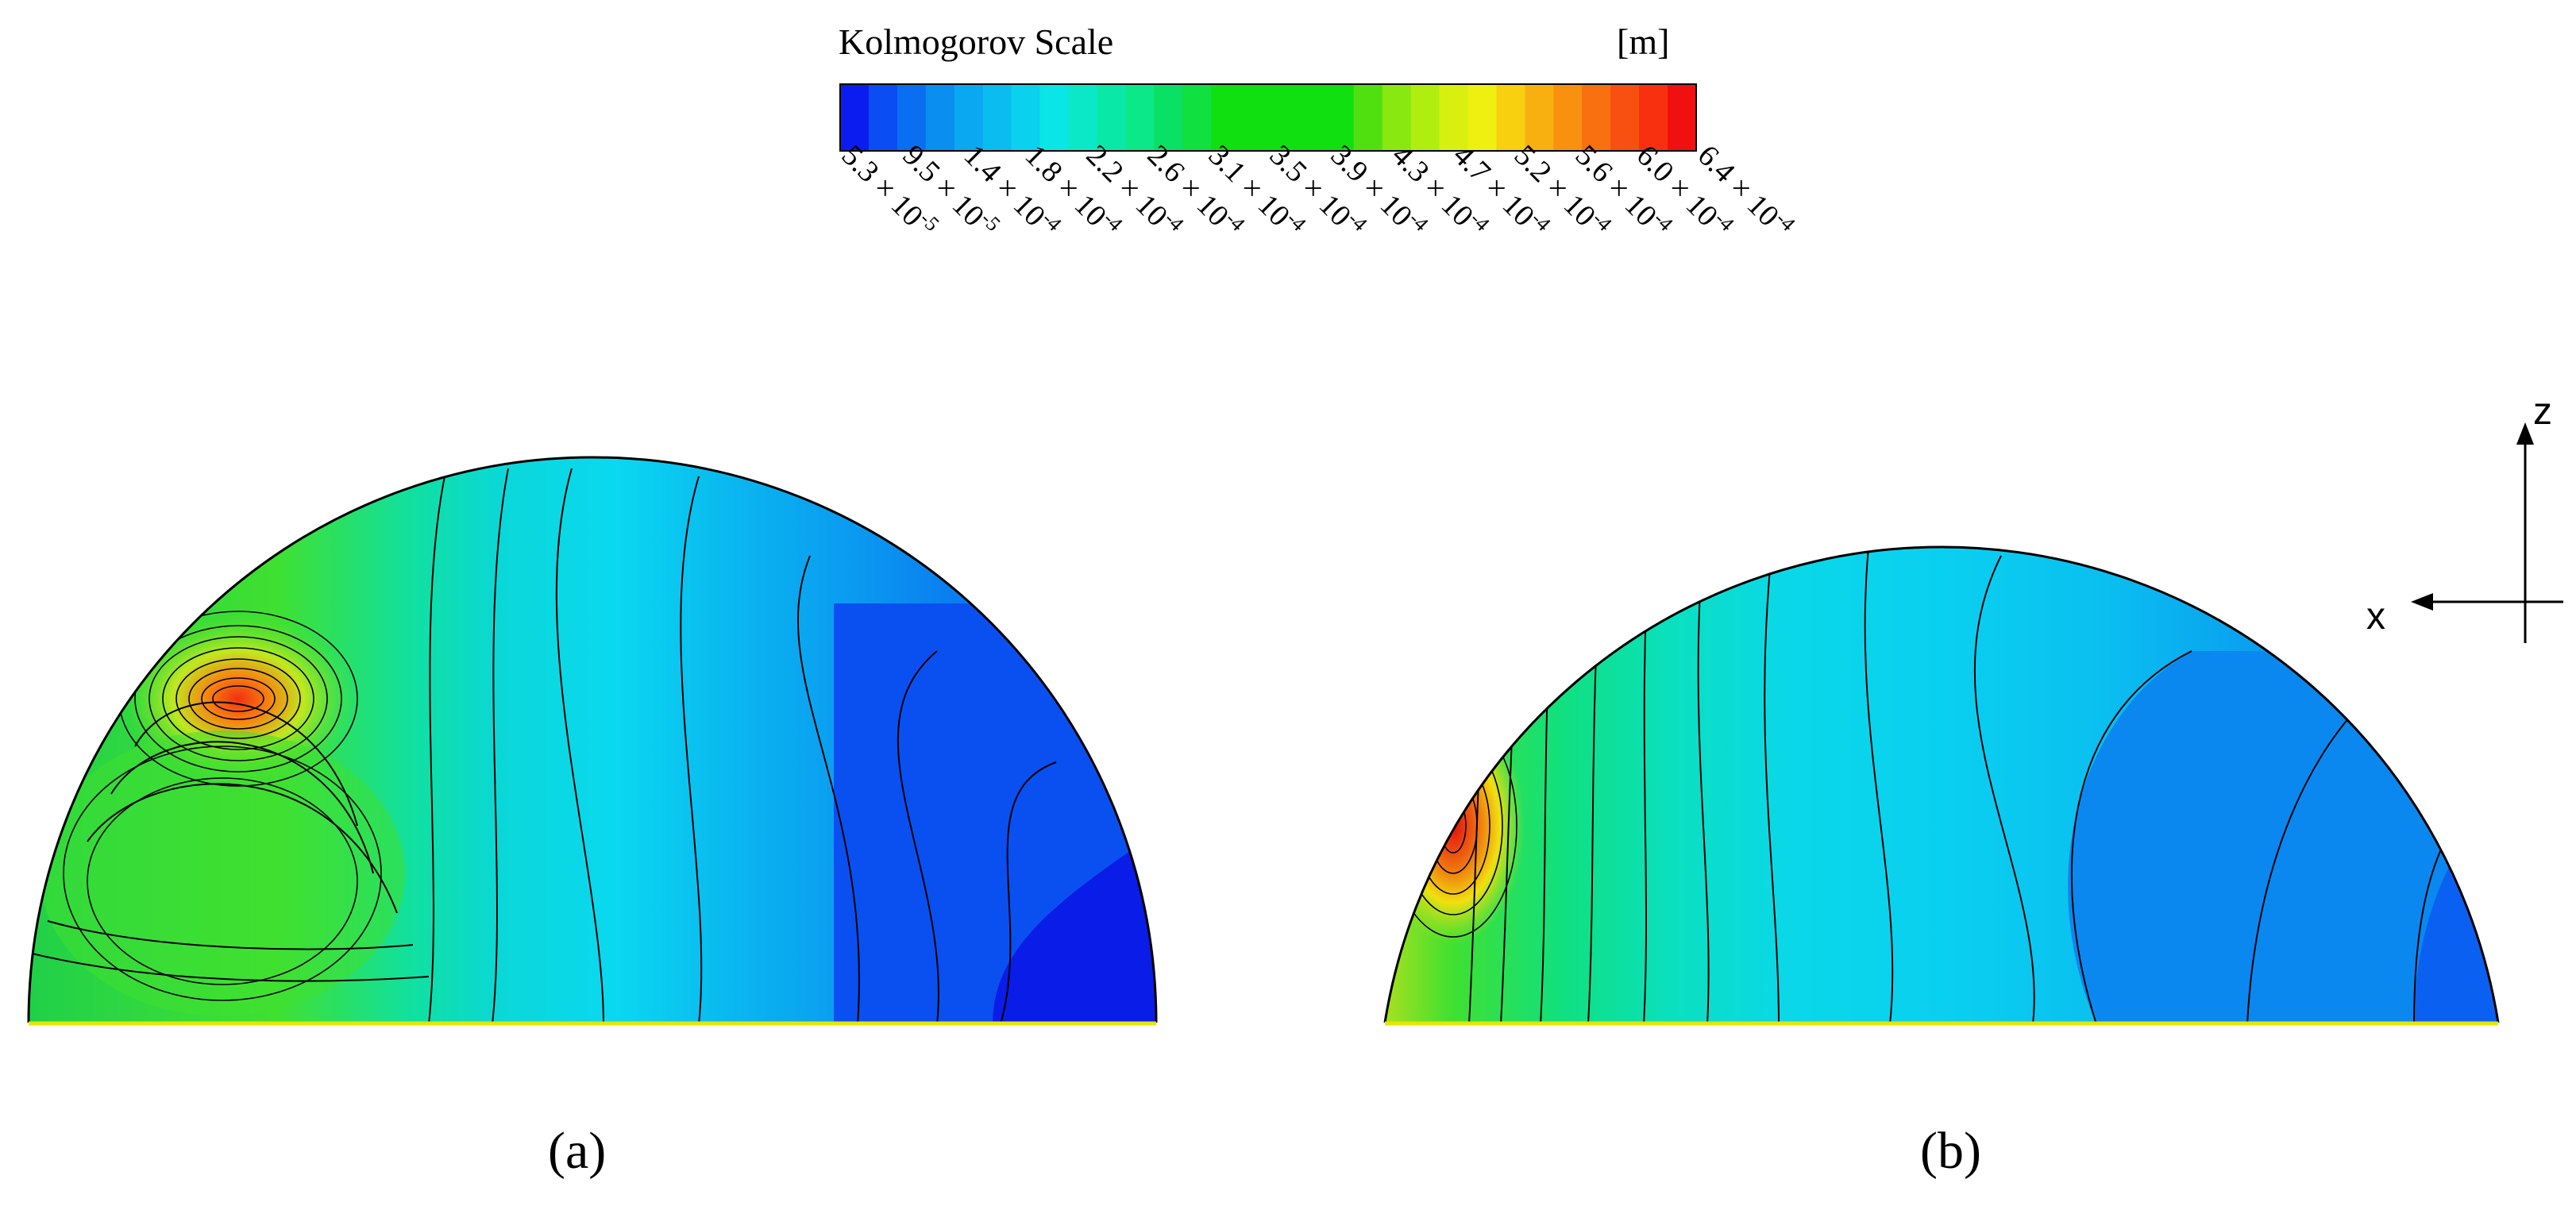 Image resolution: width=2576 pixels, height=1210 pixels. What do you see at coordinates (2375, 616) in the screenshot?
I see `x-axis-label: x` at bounding box center [2375, 616].